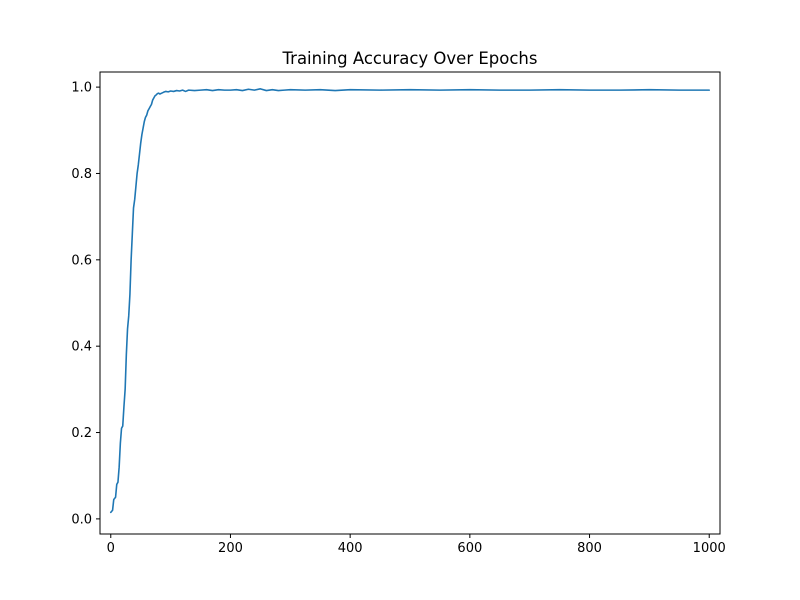  Describe the element at coordinates (81, 347) in the screenshot. I see `y-tick-label: 0.4` at that location.